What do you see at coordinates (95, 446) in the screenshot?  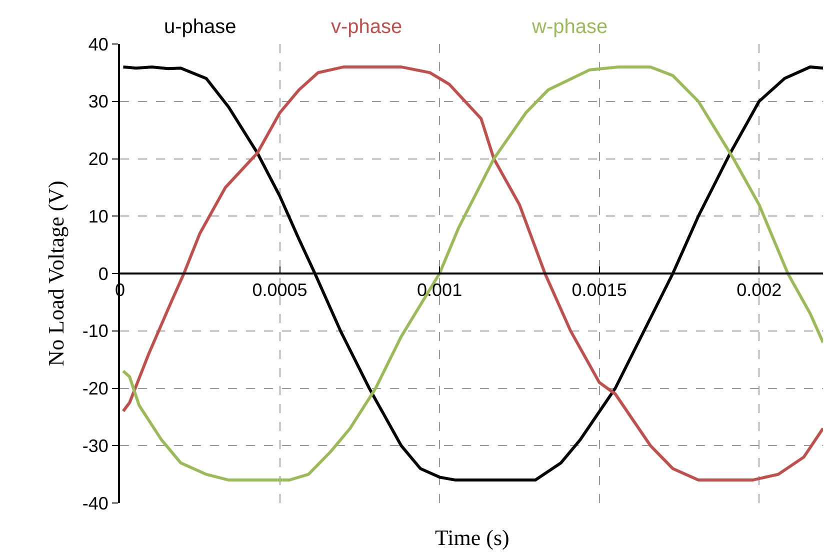 I see `y-tick-label: -30` at bounding box center [95, 446].